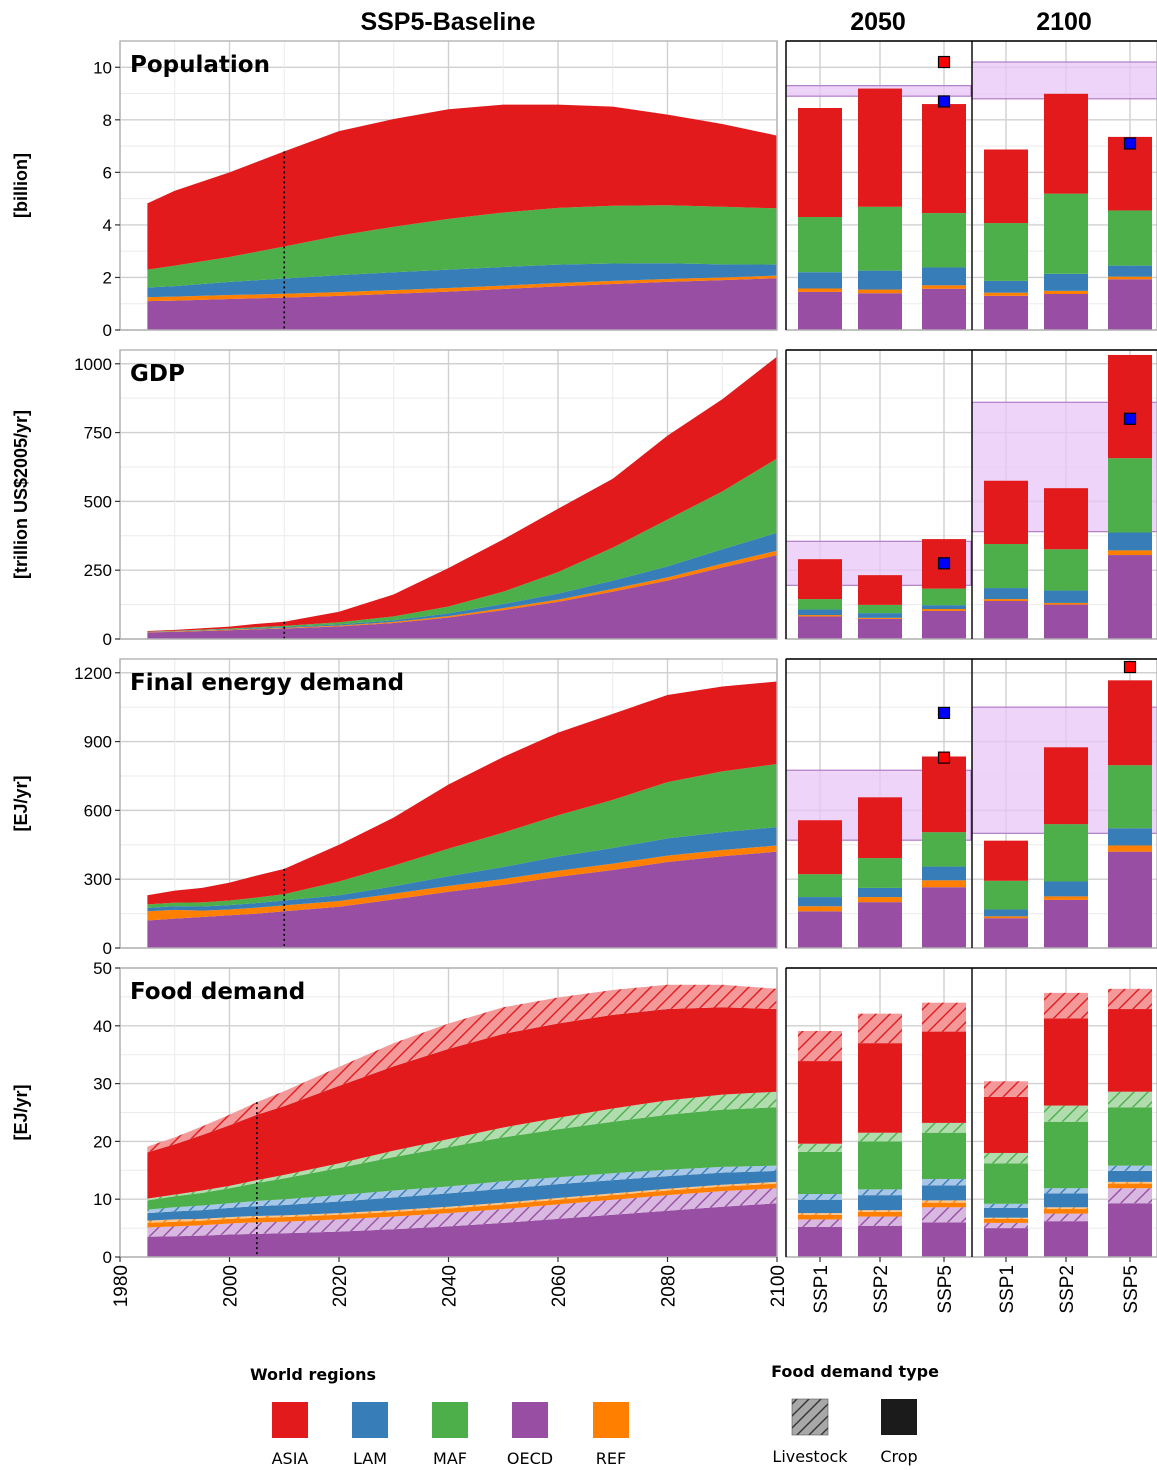 The image size is (1157, 1470). I want to click on bar-food-demand-2050-ssp2-maf-livestock, so click(880, 1137).